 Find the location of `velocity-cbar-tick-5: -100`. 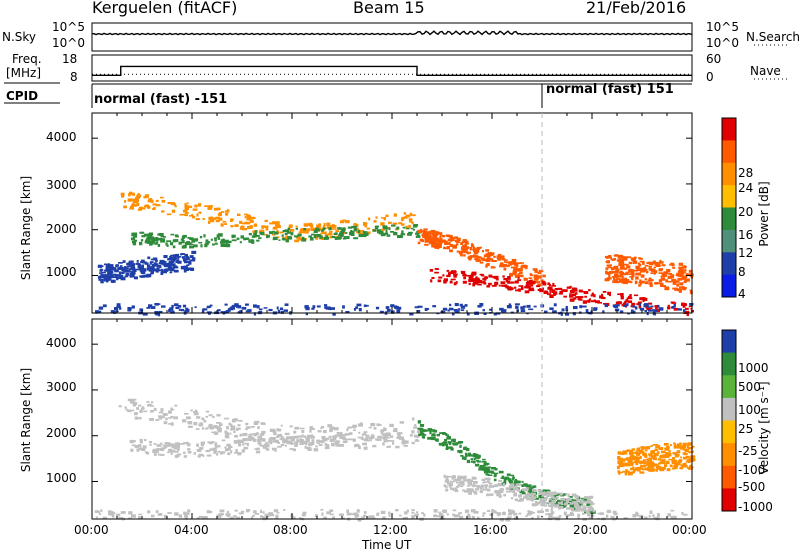

velocity-cbar-tick-5: -100 is located at coordinates (752, 470).